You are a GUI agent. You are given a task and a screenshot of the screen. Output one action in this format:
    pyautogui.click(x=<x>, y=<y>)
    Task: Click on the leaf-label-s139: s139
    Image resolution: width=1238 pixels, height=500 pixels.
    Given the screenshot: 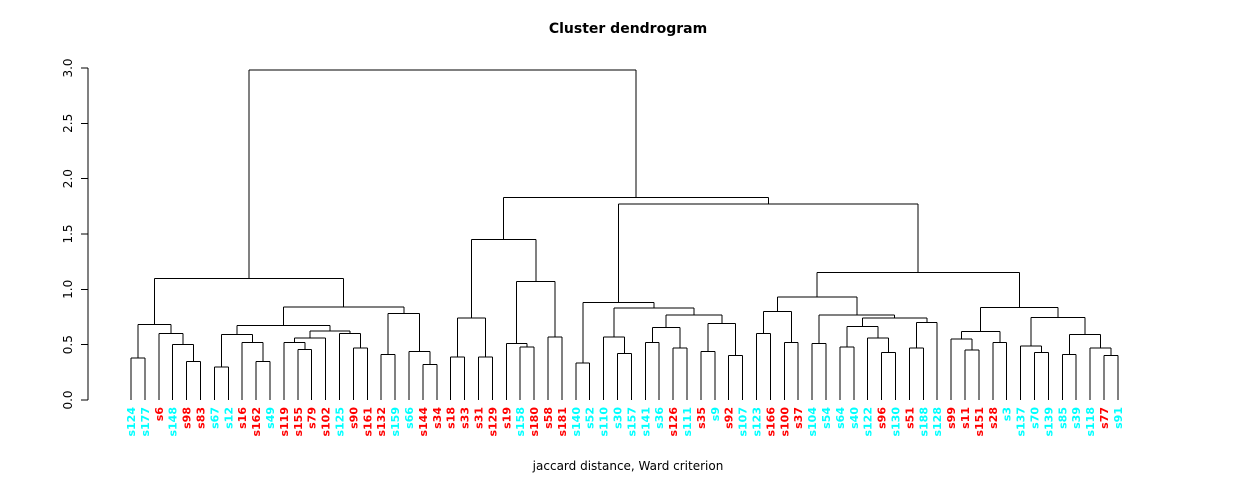 What is the action you would take?
    pyautogui.click(x=1048, y=422)
    